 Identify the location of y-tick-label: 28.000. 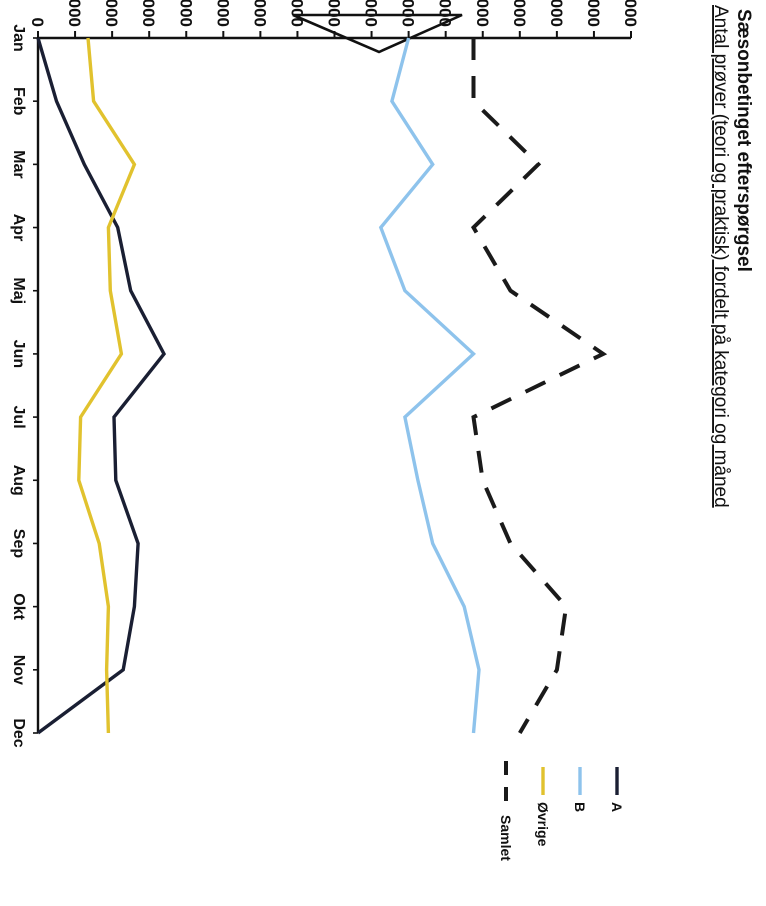
(556, 13).